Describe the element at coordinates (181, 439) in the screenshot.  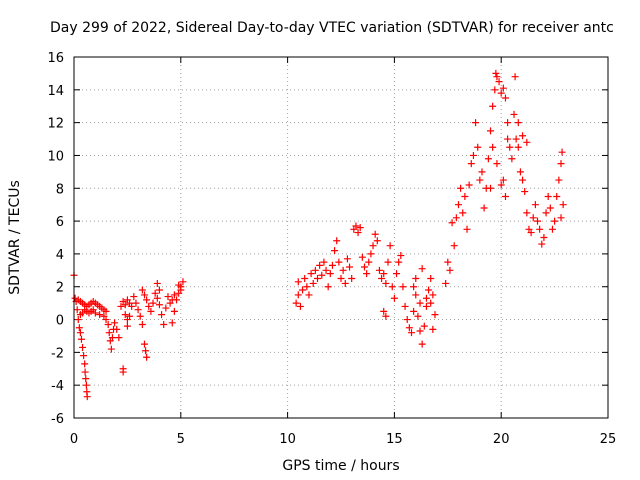
I see `x-tick-label: 5` at that location.